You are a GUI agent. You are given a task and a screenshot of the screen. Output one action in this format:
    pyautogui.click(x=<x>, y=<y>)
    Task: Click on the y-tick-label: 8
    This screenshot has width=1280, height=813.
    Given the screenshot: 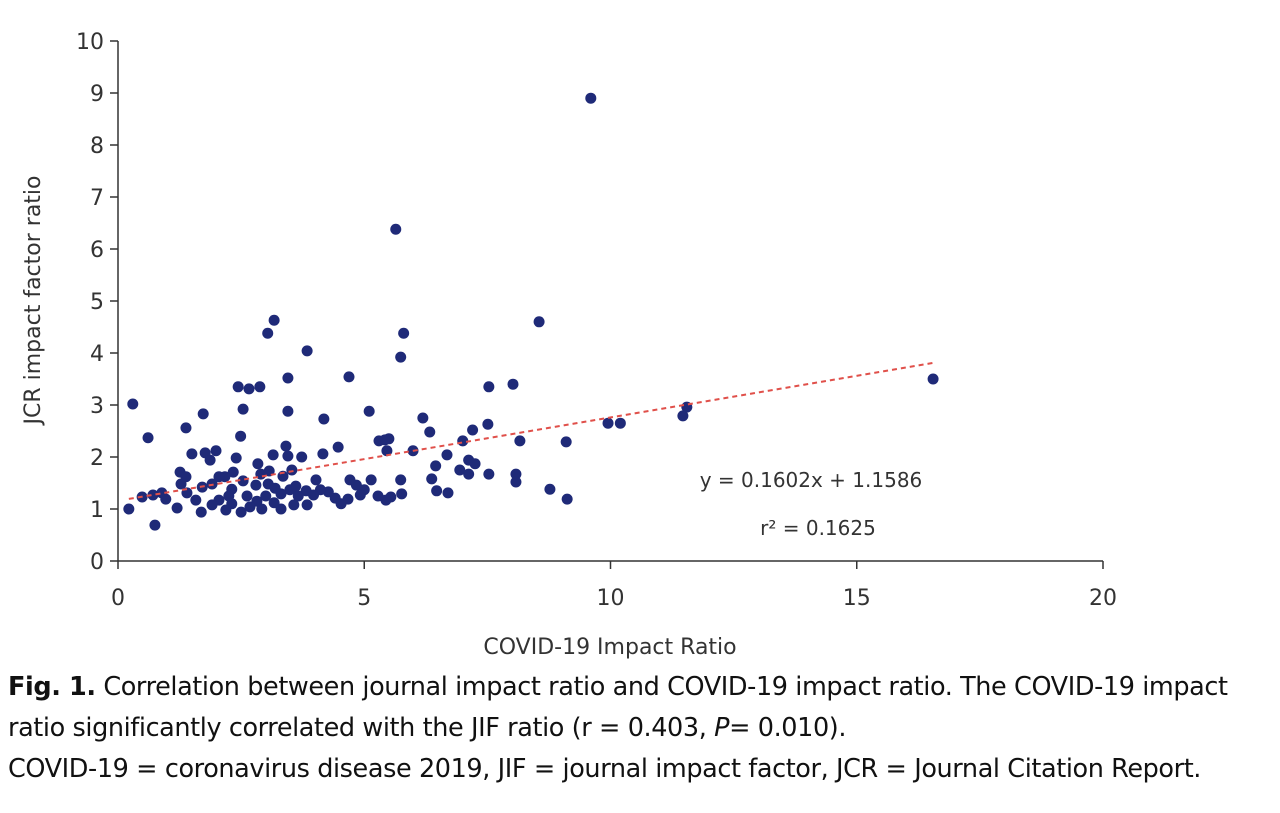 What is the action you would take?
    pyautogui.click(x=97, y=146)
    